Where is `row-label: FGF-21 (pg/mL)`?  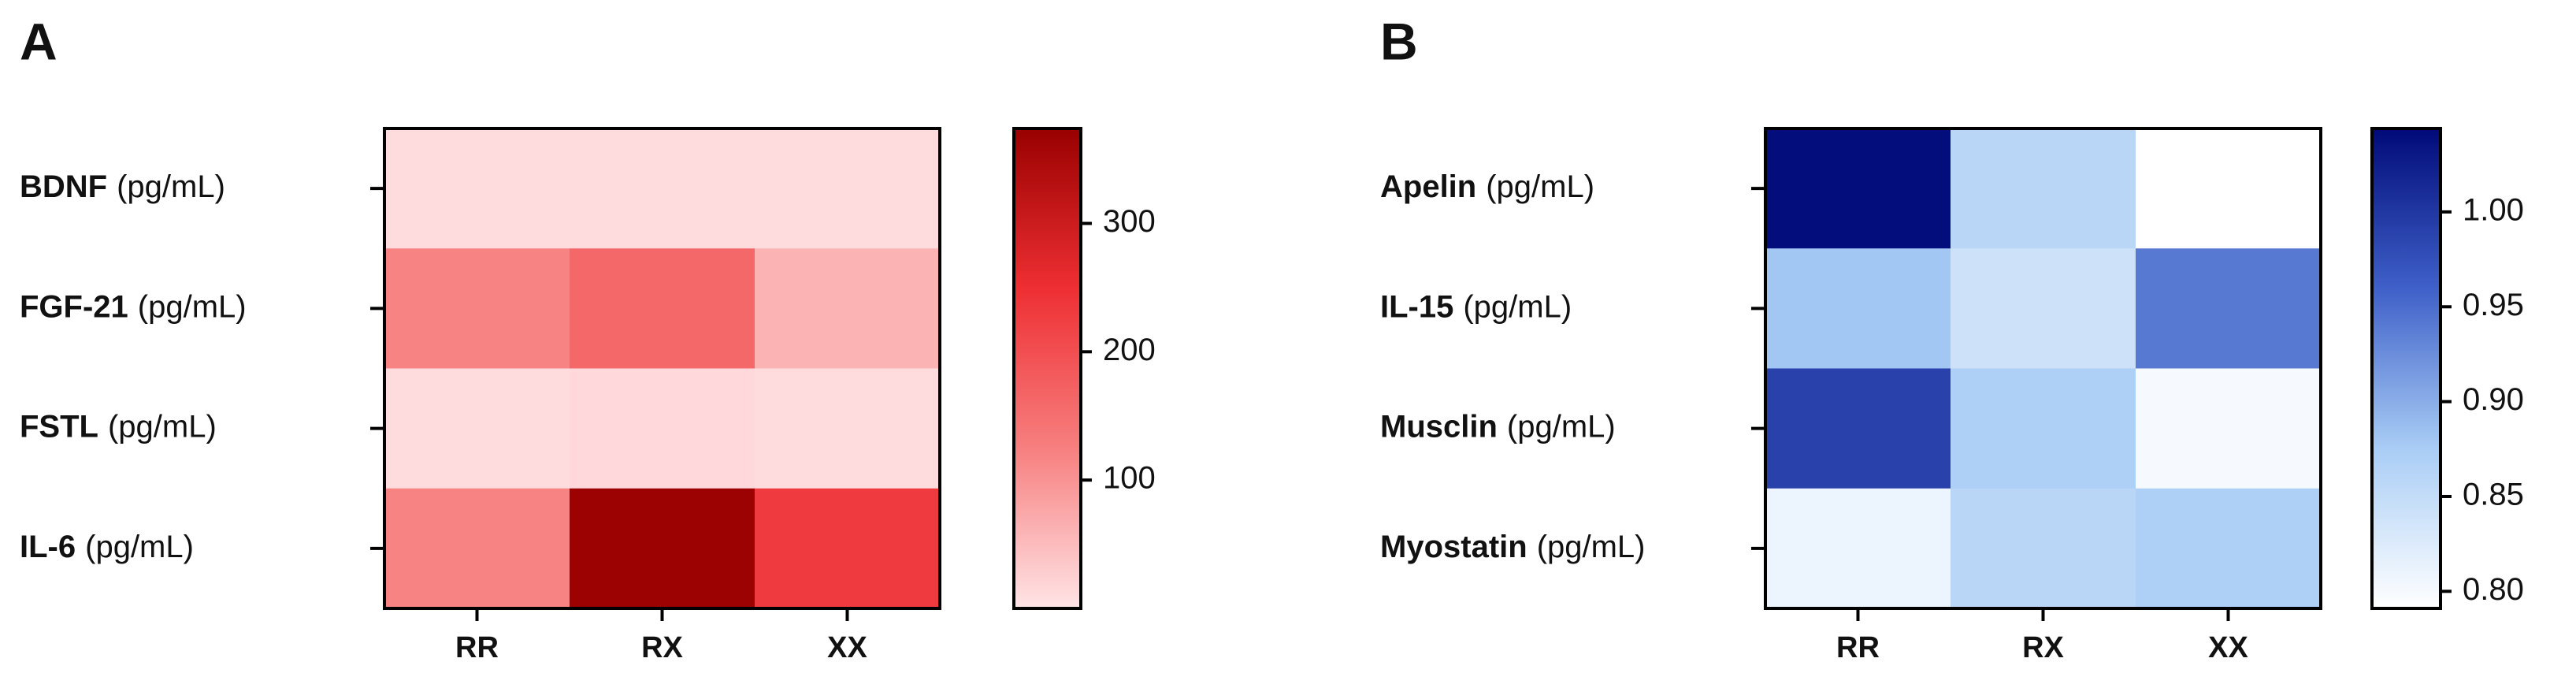
row-label: FGF-21 (pg/mL) is located at coordinates (133, 306).